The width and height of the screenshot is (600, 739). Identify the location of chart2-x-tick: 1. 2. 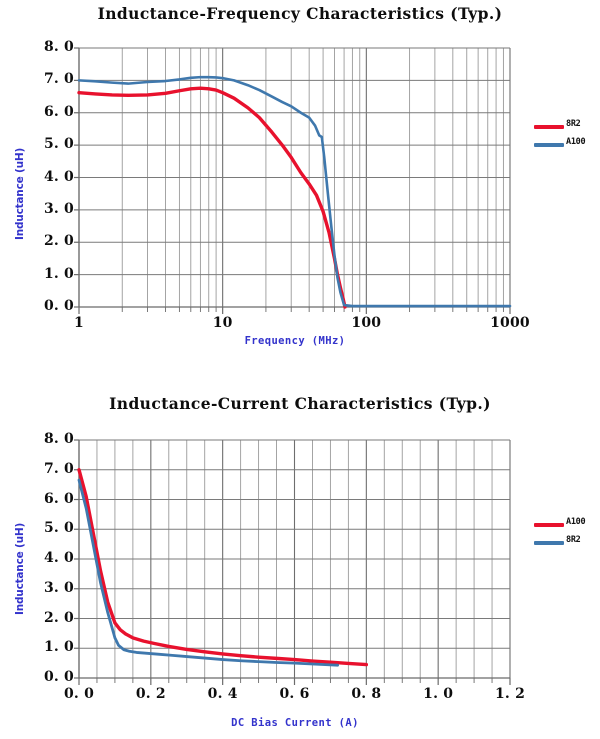
(510, 694).